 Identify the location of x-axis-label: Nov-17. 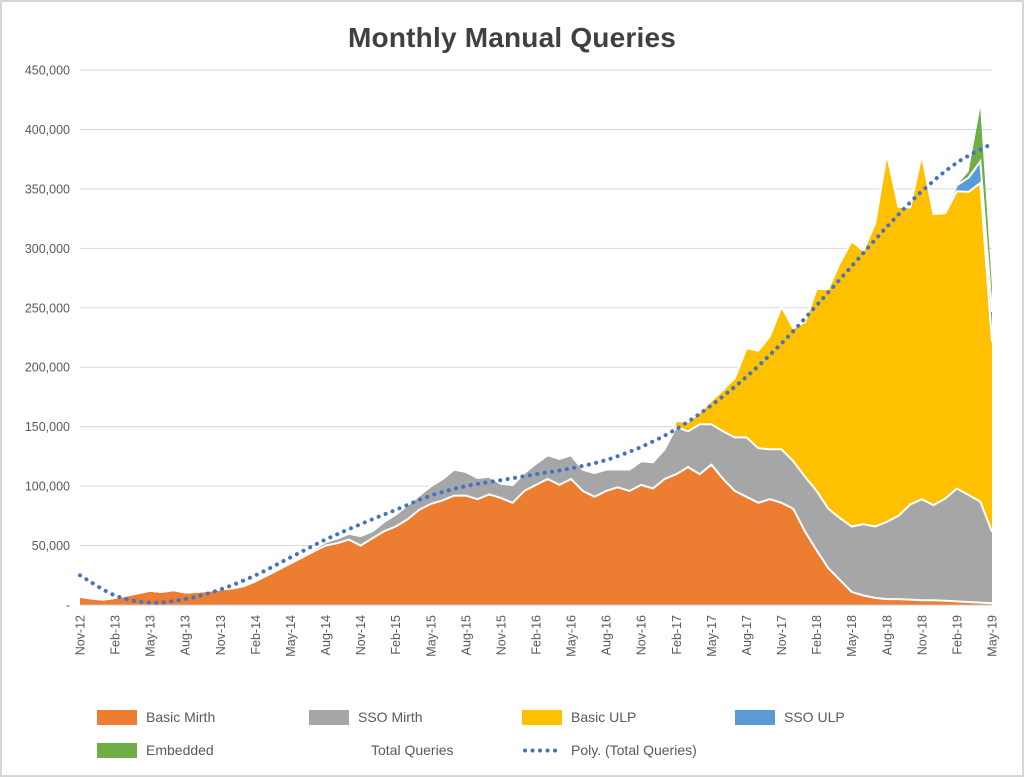
(782, 635).